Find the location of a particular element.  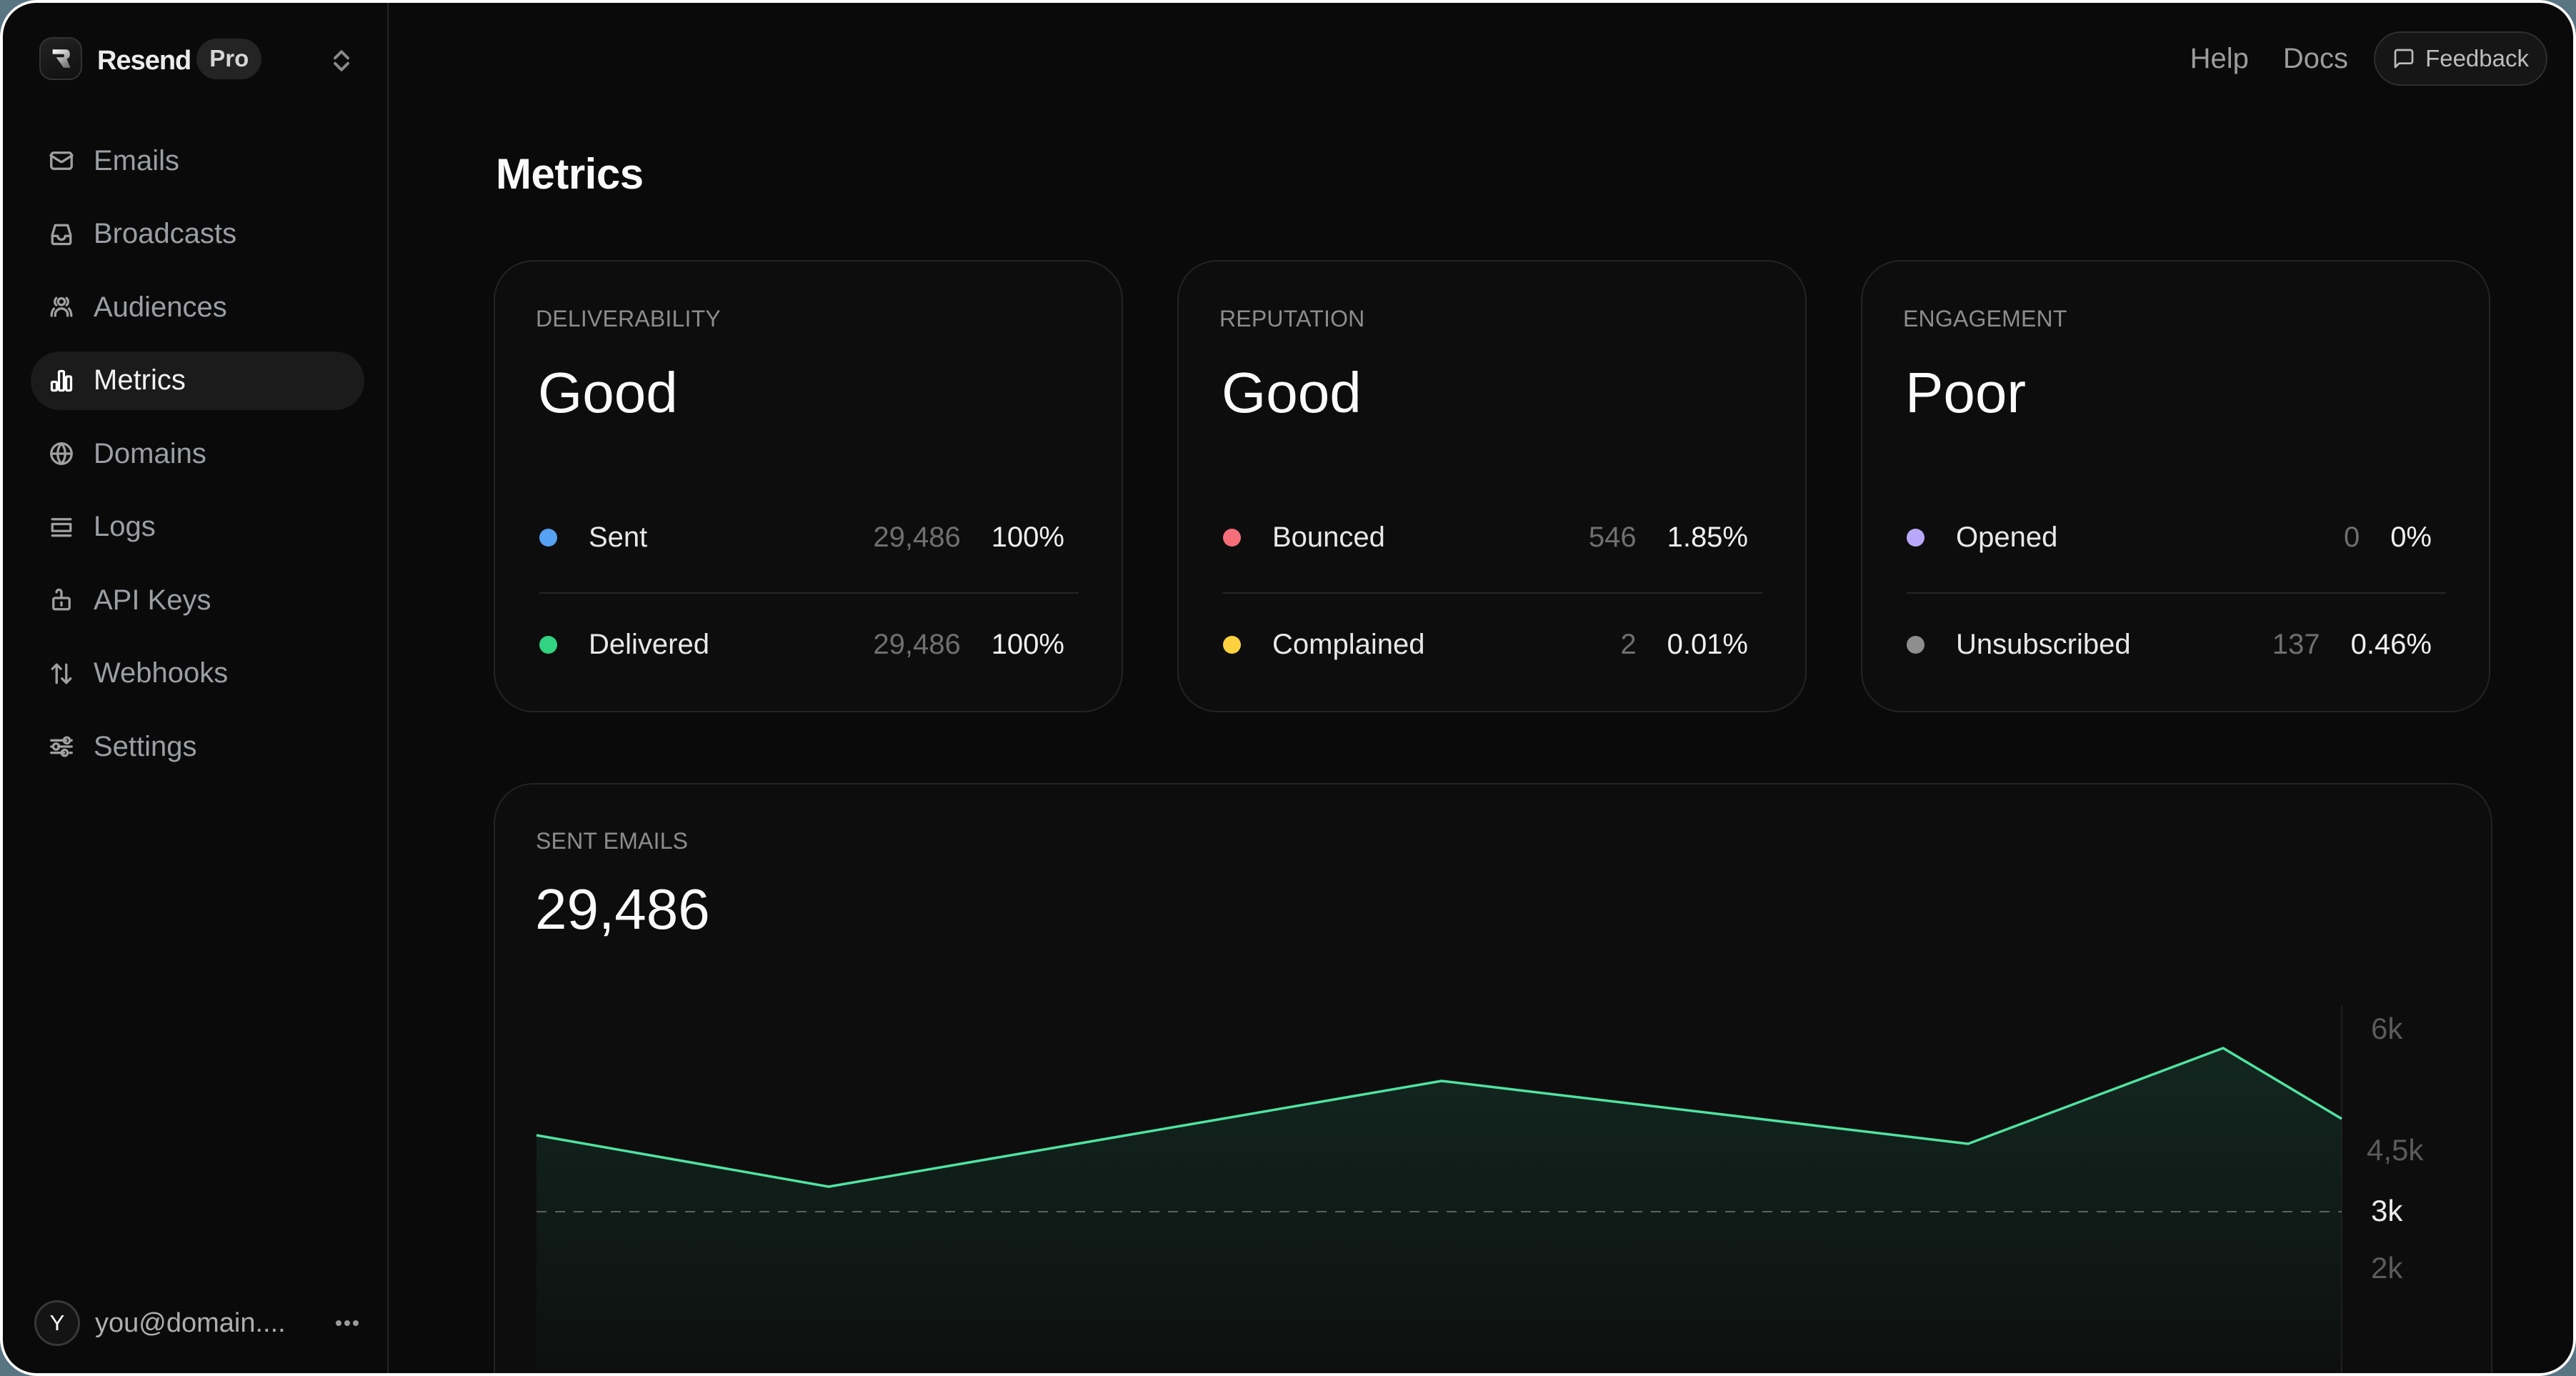

svg-text: 3k is located at coordinates (2387, 1210).